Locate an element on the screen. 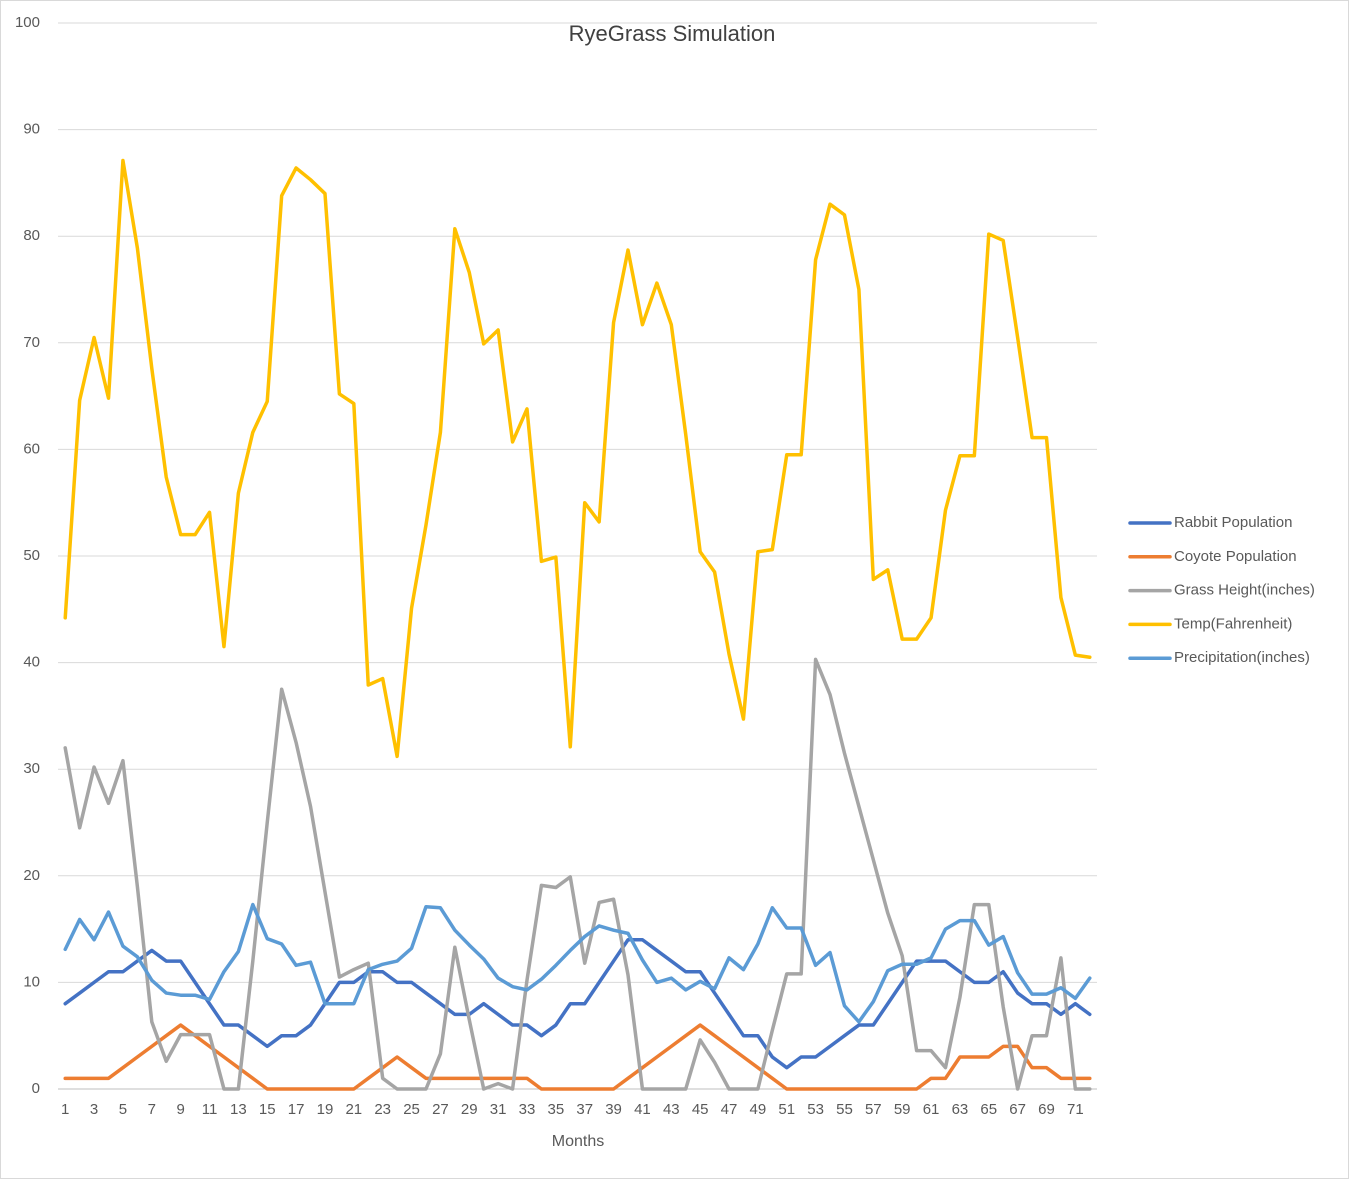 The image size is (1350, 1180). x-tick-label: 9 is located at coordinates (180, 1109).